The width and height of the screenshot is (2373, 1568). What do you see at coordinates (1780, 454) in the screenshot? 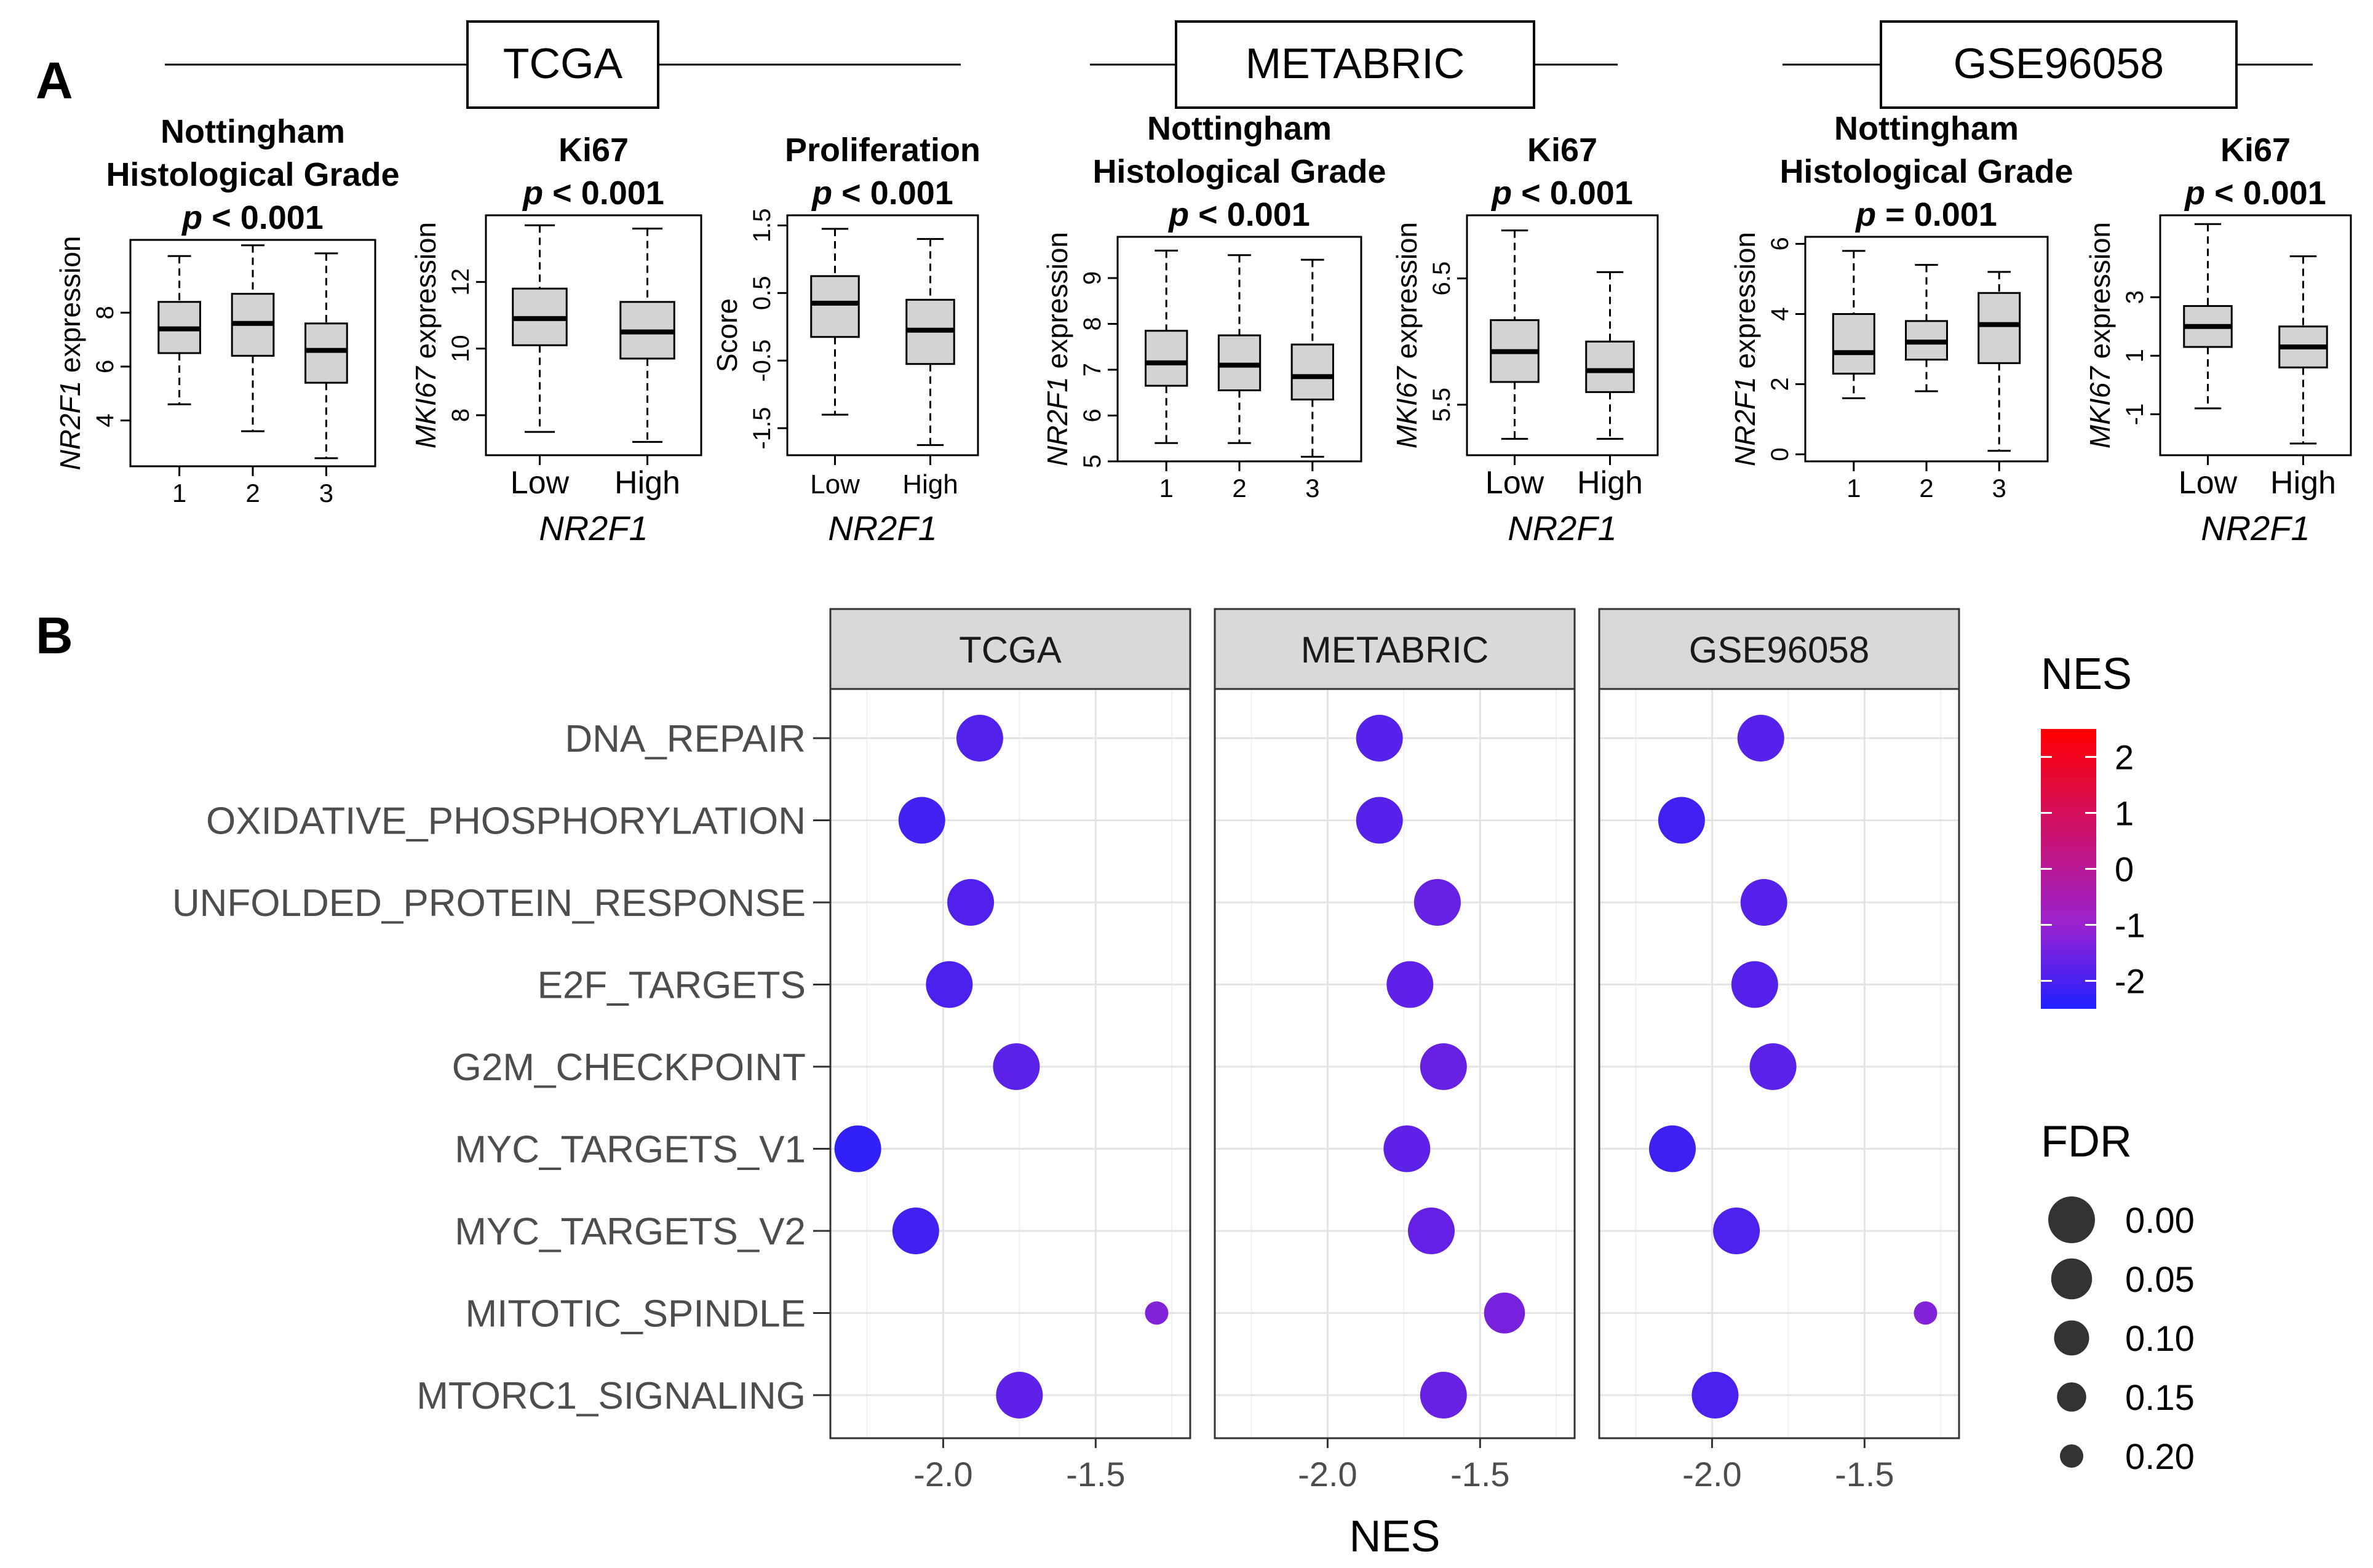
I see `y-tick-label: 0` at bounding box center [1780, 454].